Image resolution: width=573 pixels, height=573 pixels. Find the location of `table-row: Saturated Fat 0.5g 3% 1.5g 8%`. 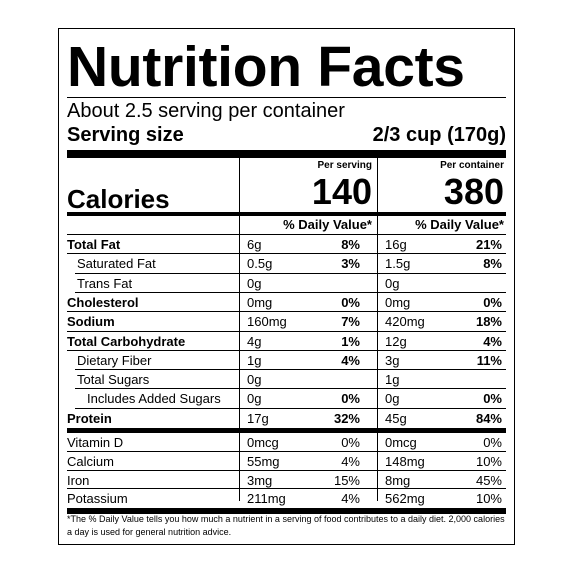

table-row: Saturated Fat 0.5g 3% 1.5g 8% is located at coordinates (286, 263).